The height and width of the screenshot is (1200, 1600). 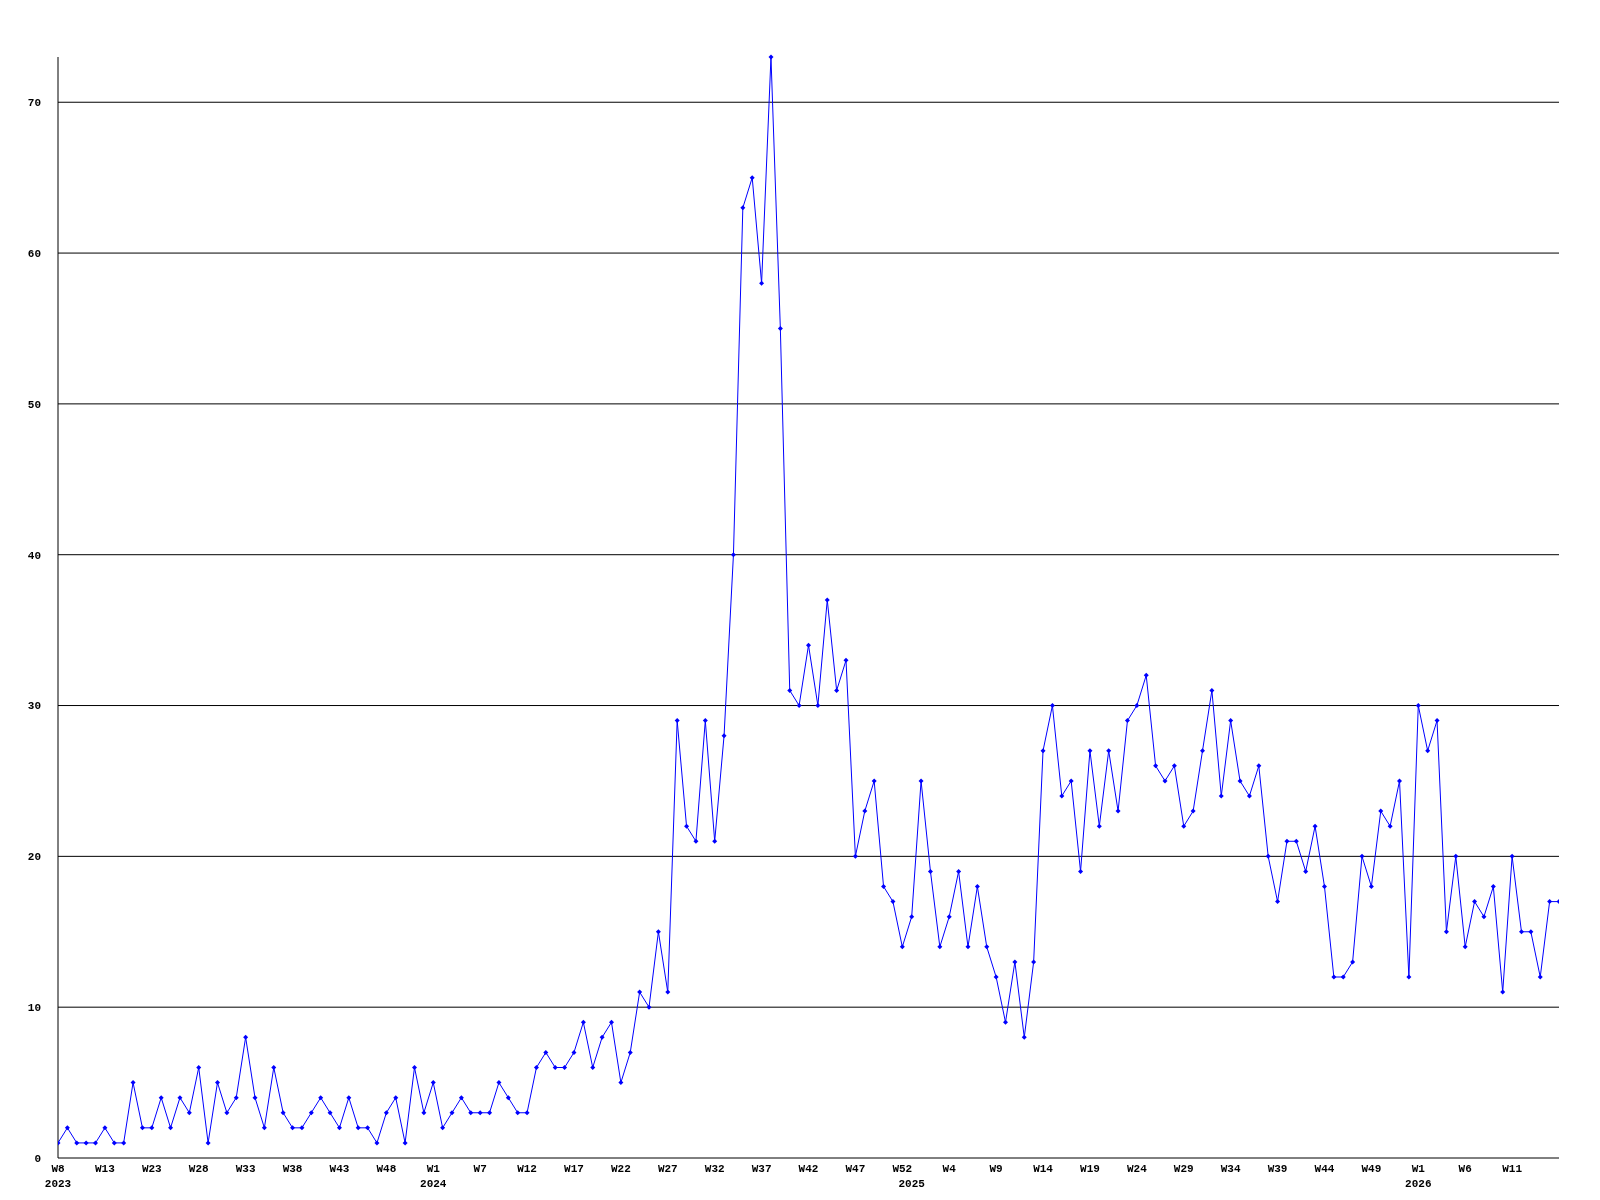 I want to click on y-tick-label: 50, so click(x=34, y=404).